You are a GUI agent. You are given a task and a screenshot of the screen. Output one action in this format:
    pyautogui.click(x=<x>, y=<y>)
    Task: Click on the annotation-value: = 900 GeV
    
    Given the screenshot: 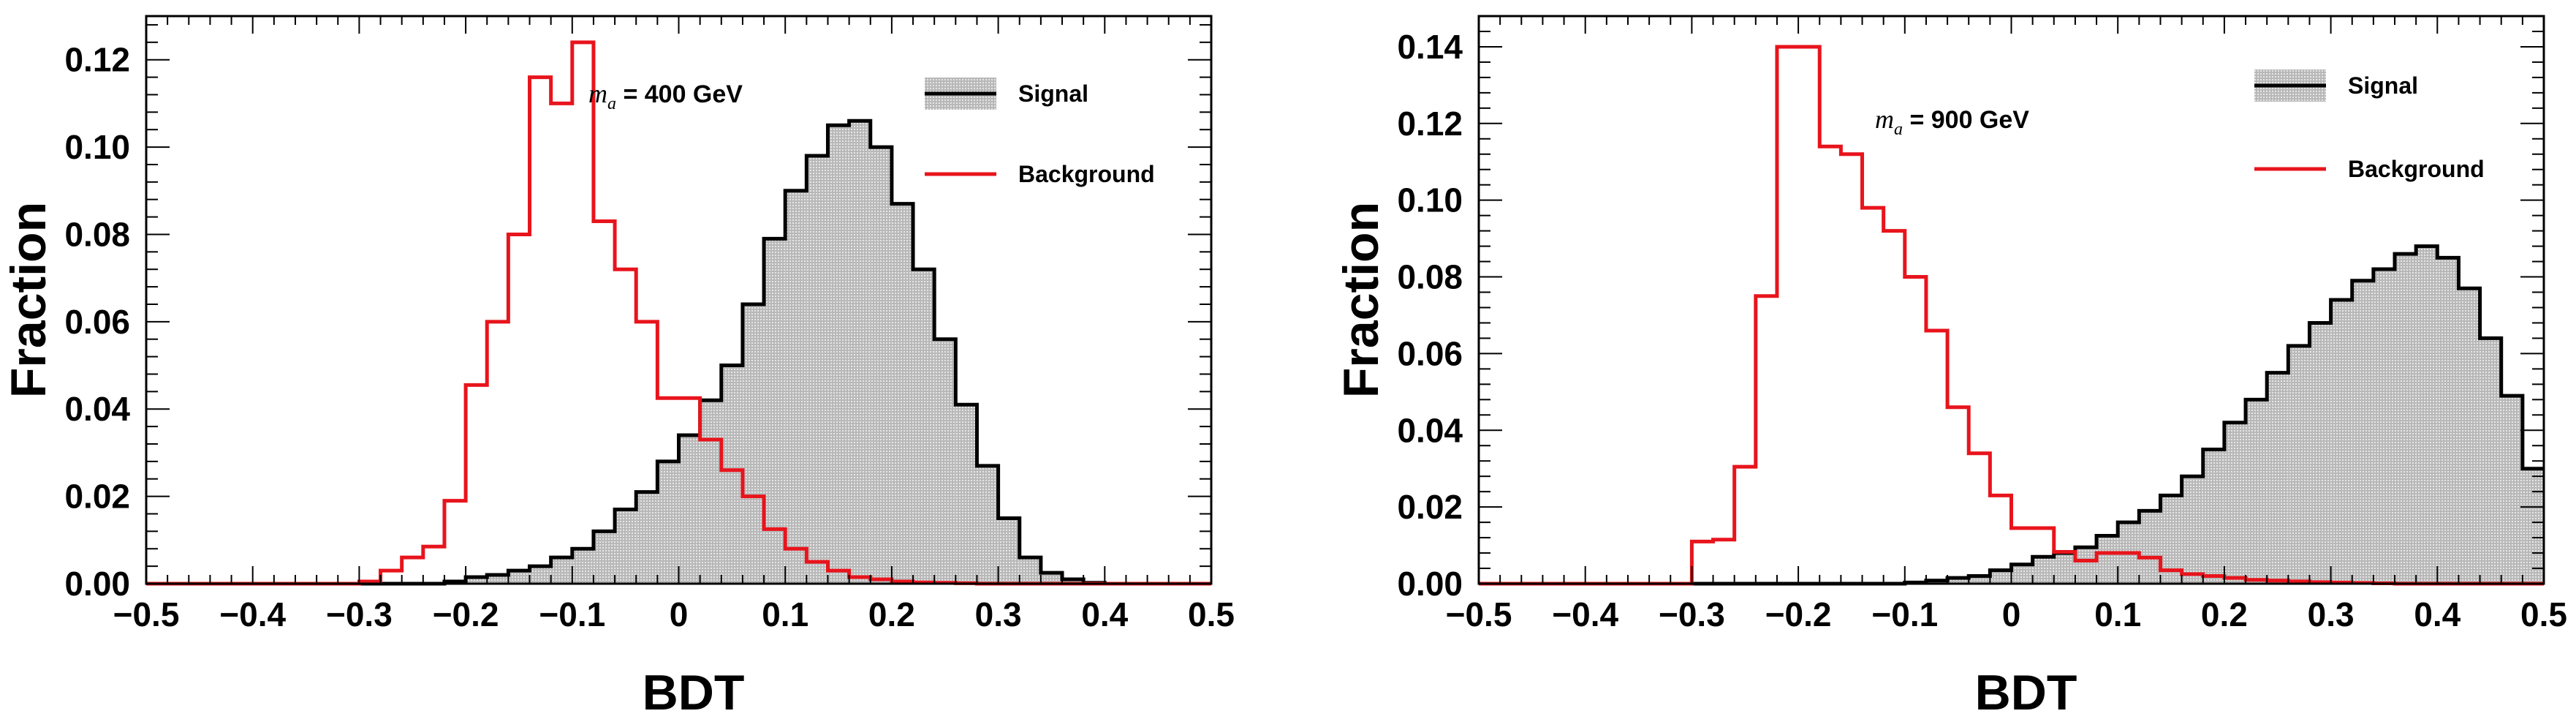 What is the action you would take?
    pyautogui.click(x=1966, y=120)
    